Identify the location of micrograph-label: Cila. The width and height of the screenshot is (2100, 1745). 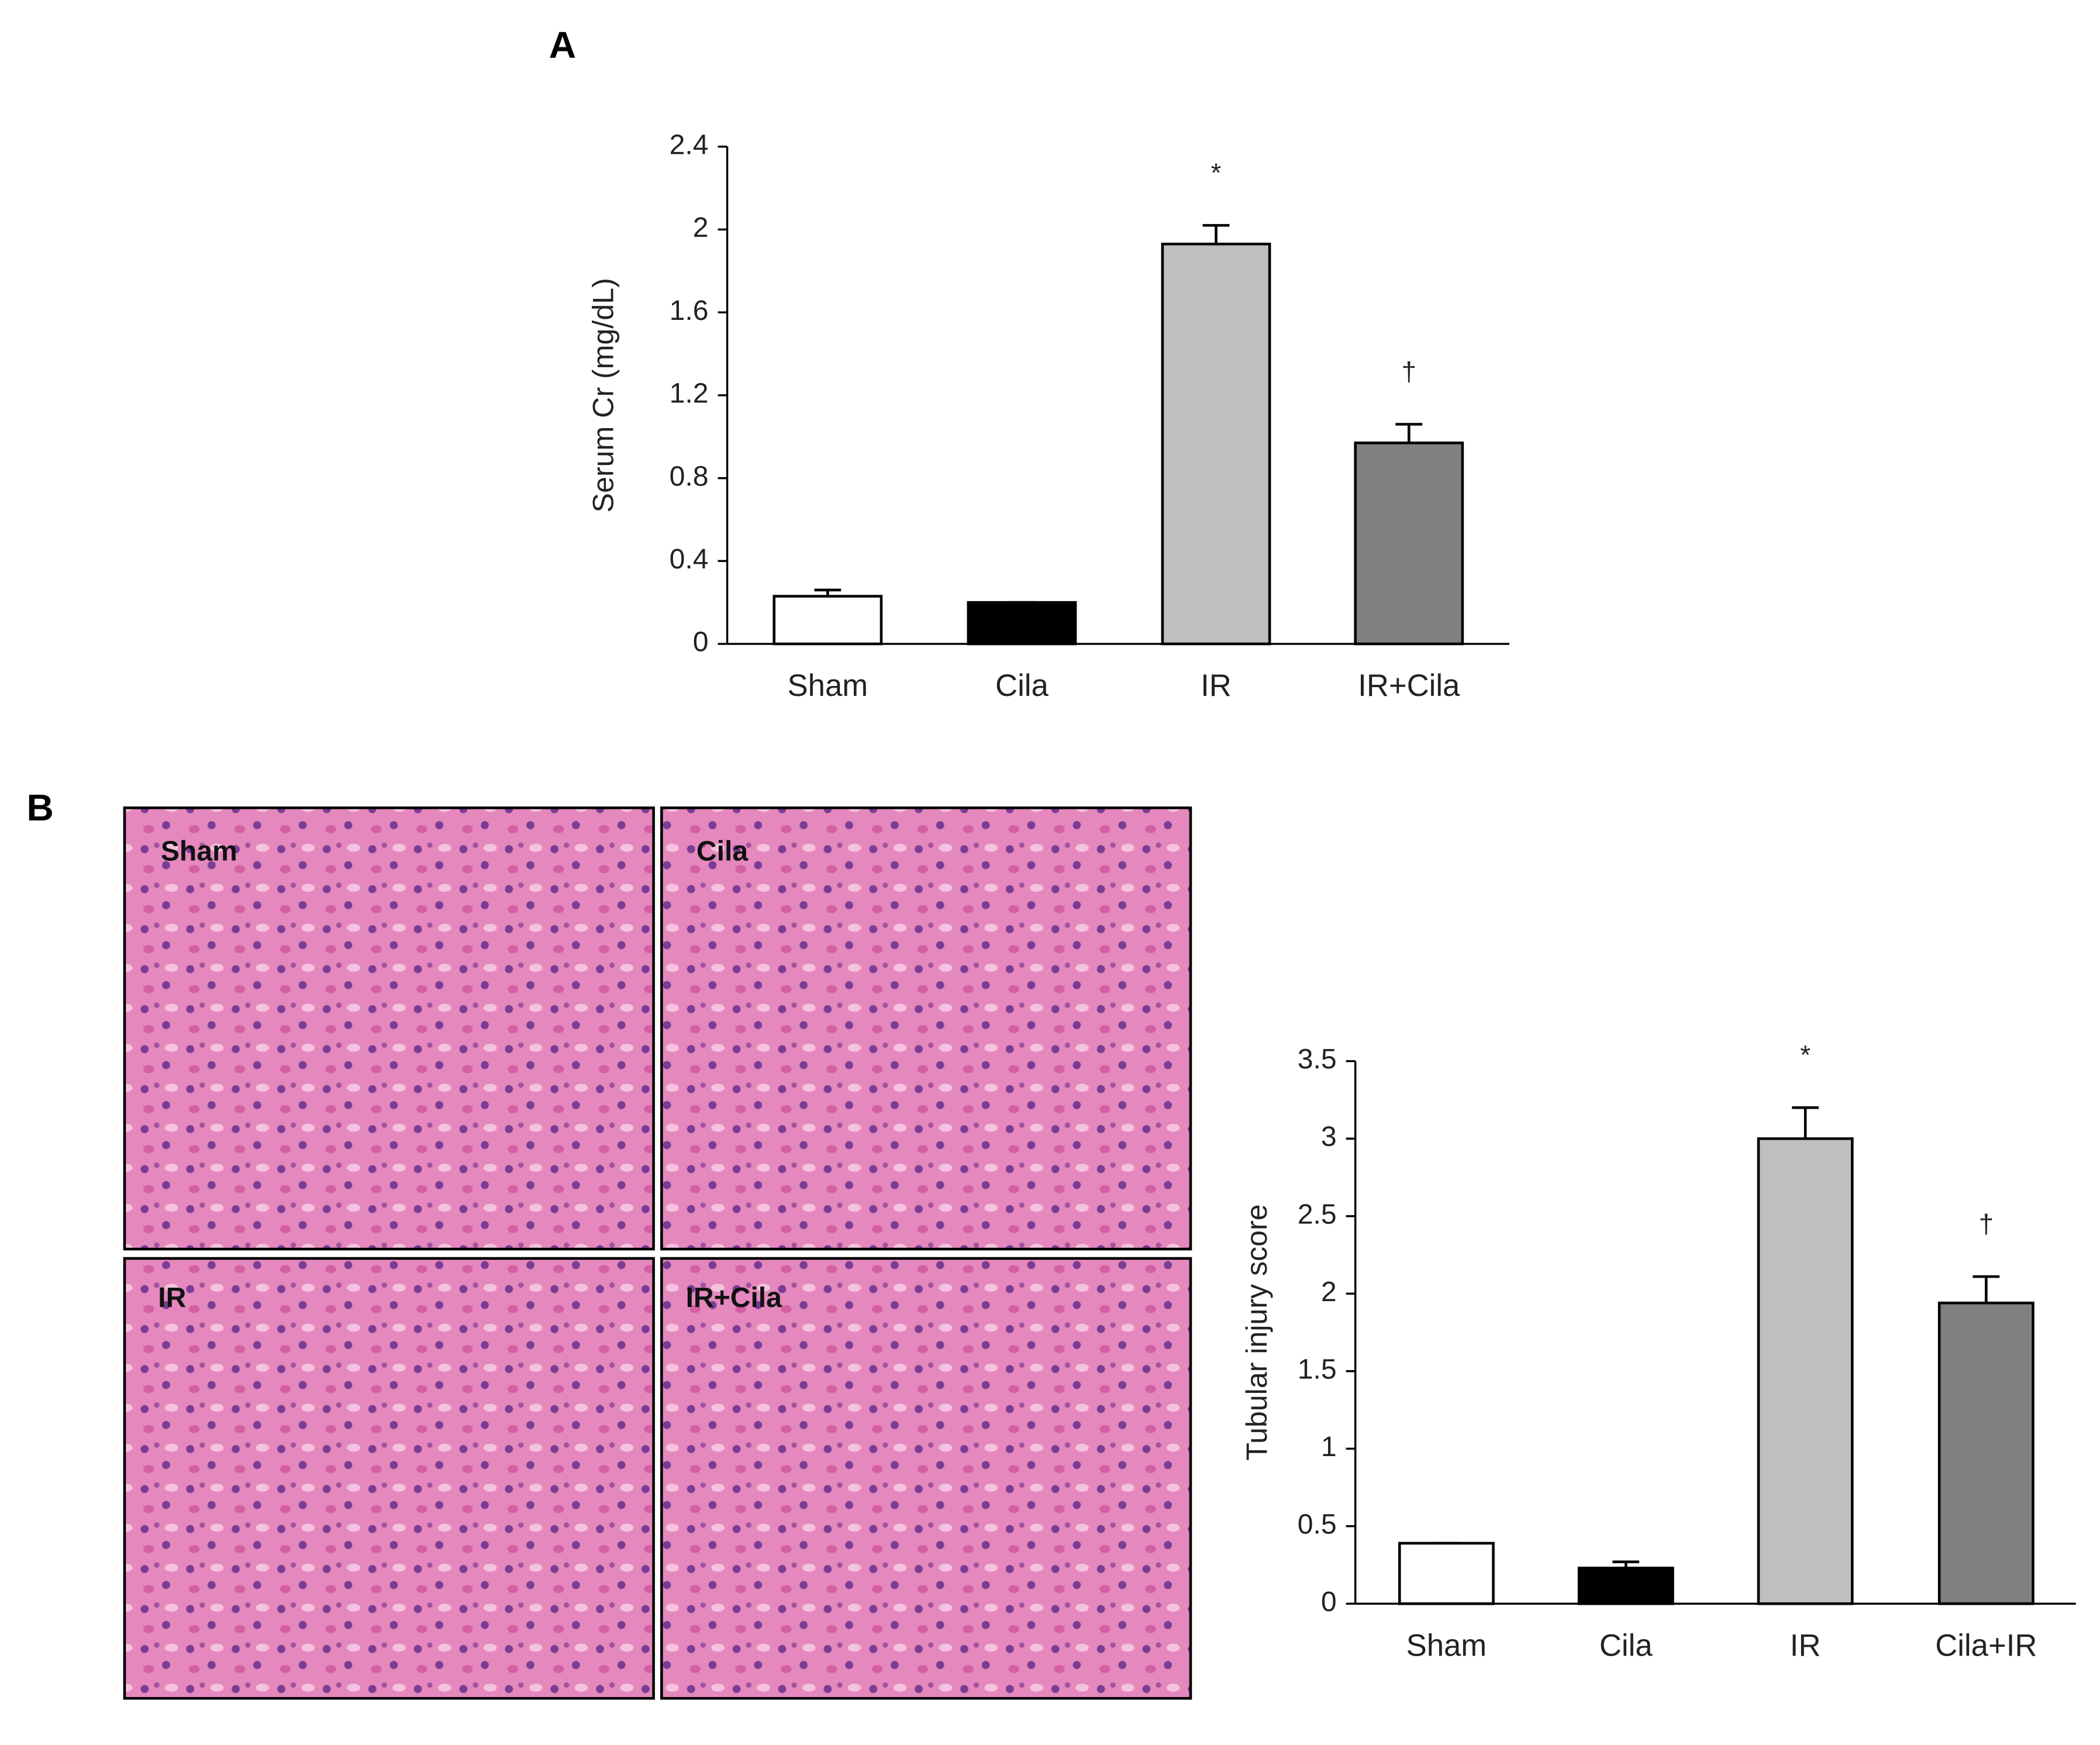
(722, 851).